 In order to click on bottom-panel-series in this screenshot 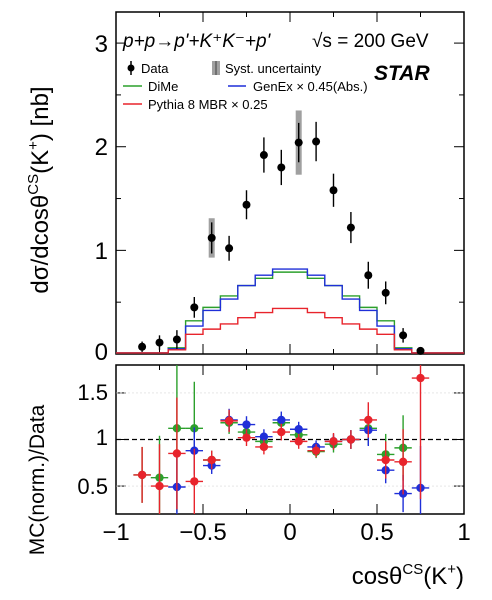, I will do `click(281, 439)`.